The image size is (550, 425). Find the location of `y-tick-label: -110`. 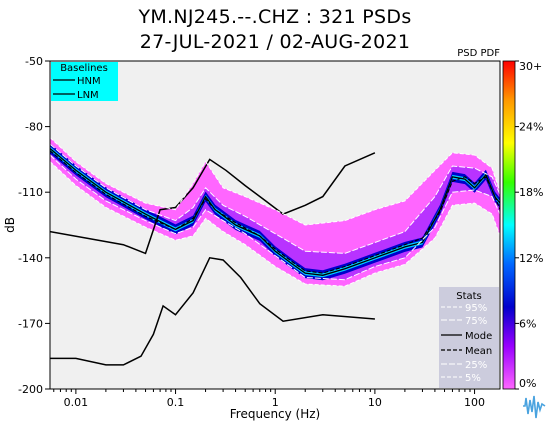

y-tick-label: -110 is located at coordinates (30, 192).